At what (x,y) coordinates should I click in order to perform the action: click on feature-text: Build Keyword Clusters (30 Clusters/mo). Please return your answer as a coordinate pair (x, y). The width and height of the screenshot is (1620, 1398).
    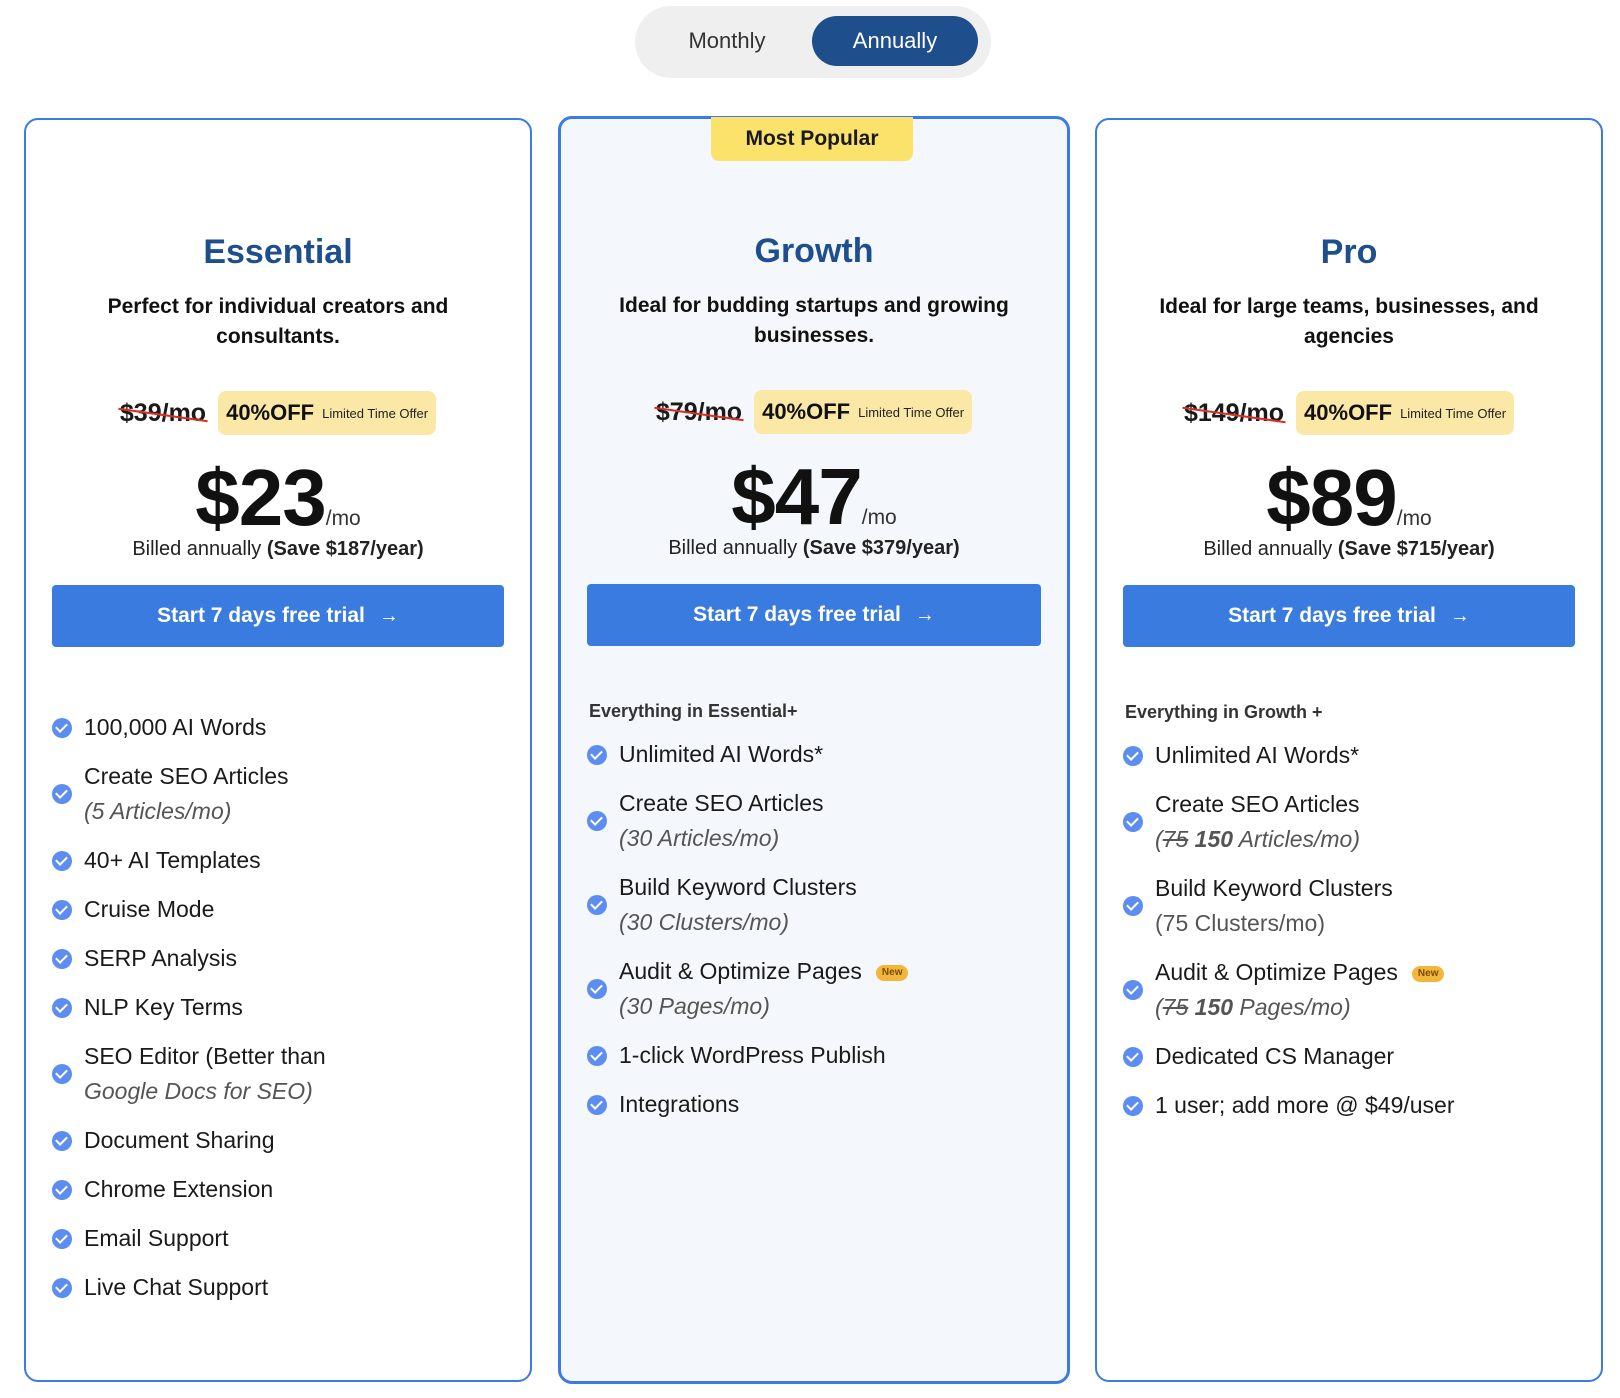
    Looking at the image, I should click on (738, 905).